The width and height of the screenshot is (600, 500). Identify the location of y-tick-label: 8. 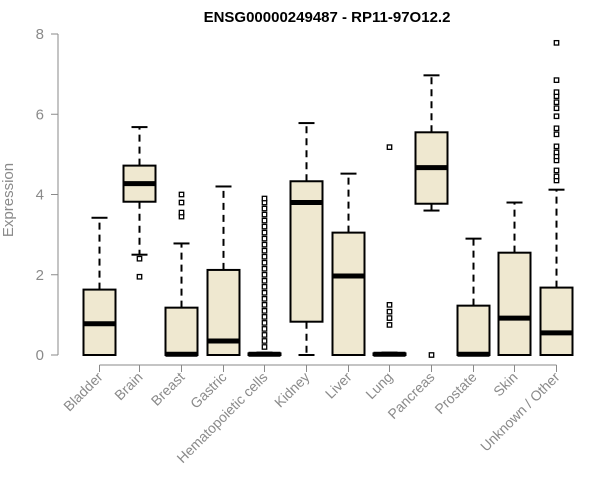
(40, 34).